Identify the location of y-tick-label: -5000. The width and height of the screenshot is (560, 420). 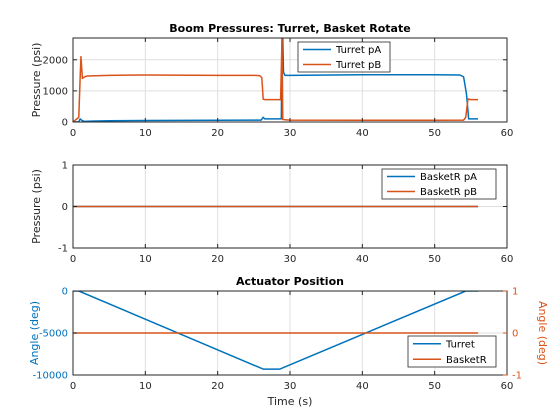
(53, 334).